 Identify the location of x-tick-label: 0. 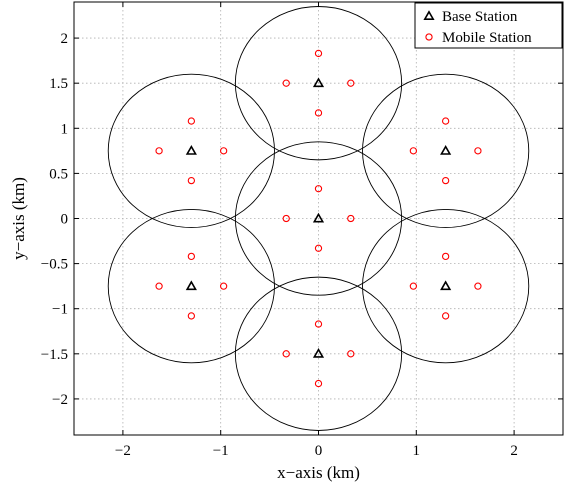
(319, 451).